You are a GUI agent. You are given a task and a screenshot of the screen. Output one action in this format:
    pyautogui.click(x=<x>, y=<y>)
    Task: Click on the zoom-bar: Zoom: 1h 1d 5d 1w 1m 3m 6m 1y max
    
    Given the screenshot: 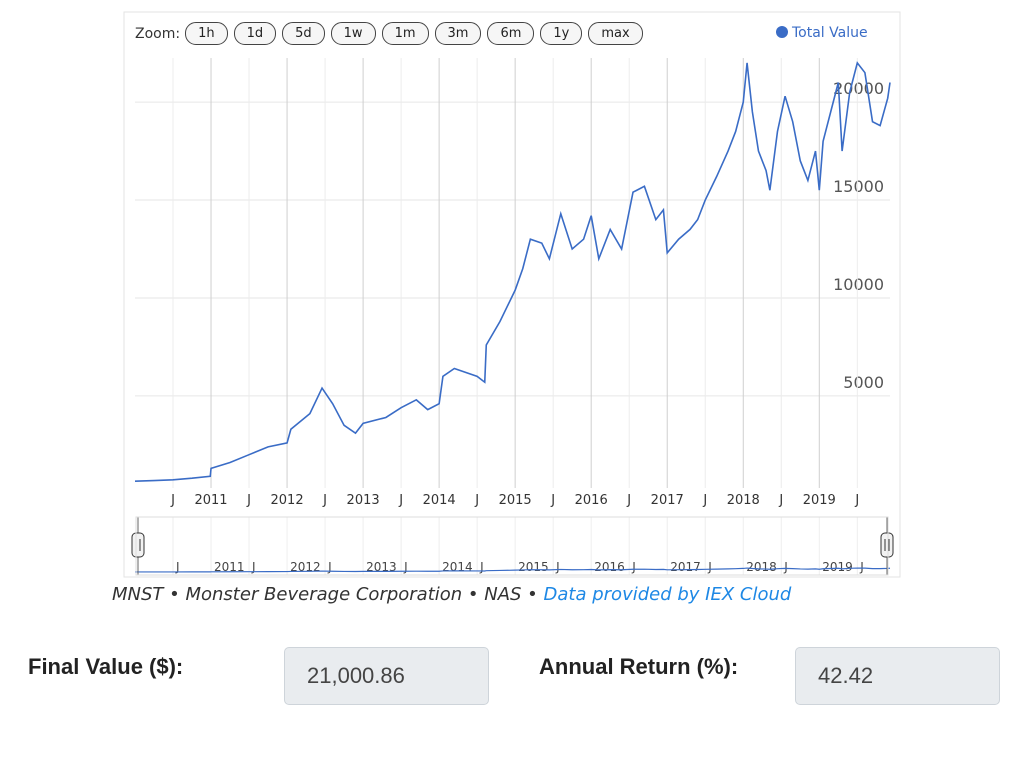 What is the action you would take?
    pyautogui.click(x=392, y=33)
    